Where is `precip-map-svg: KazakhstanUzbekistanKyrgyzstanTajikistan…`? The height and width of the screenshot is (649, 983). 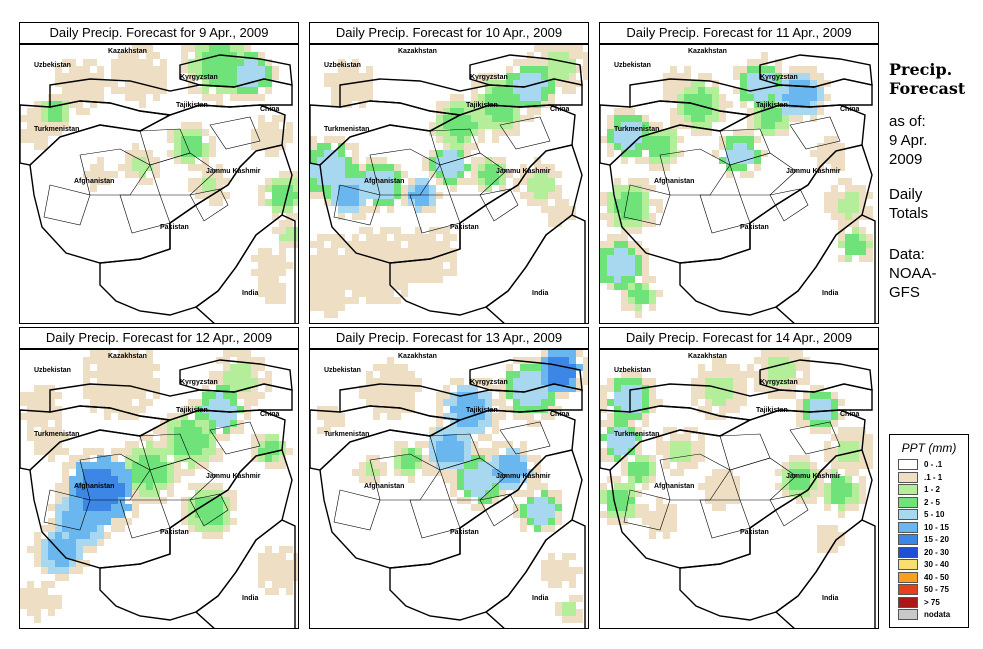
precip-map-svg: KazakhstanUzbekistanKyrgyzstanTajikistan… is located at coordinates (159, 489).